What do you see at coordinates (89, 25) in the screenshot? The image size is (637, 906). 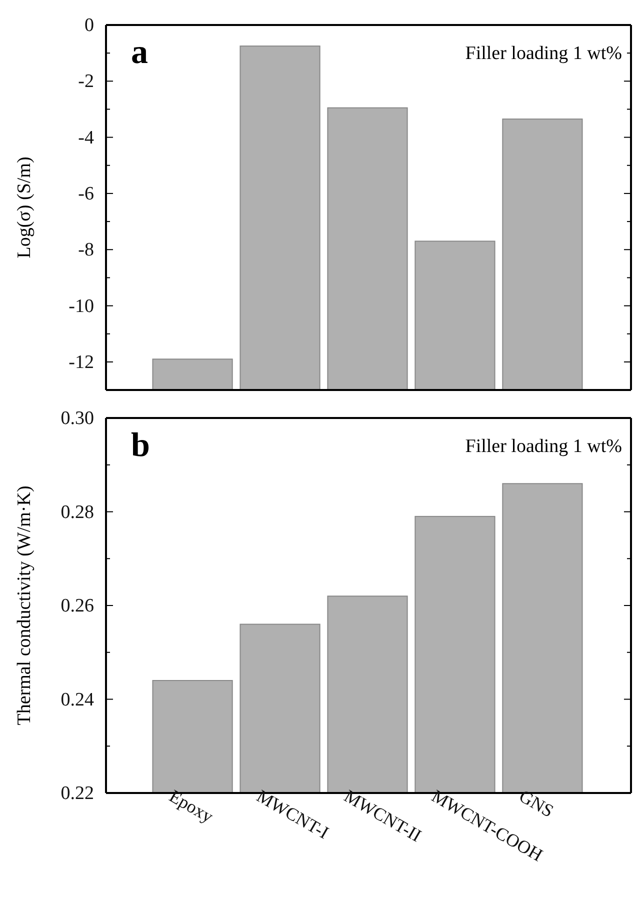 I see `y-tick-label: 0` at bounding box center [89, 25].